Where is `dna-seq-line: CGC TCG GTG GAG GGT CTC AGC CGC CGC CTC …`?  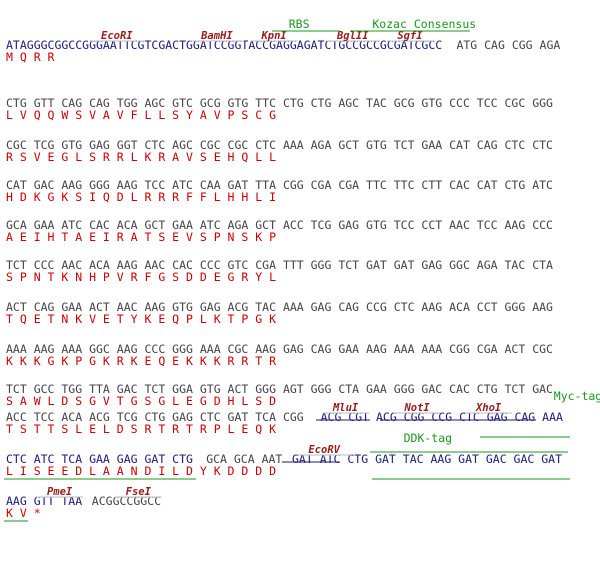 dna-seq-line: CGC TCG GTG GAG GGT CTC AGC CGC CGC CTC … is located at coordinates (279, 145).